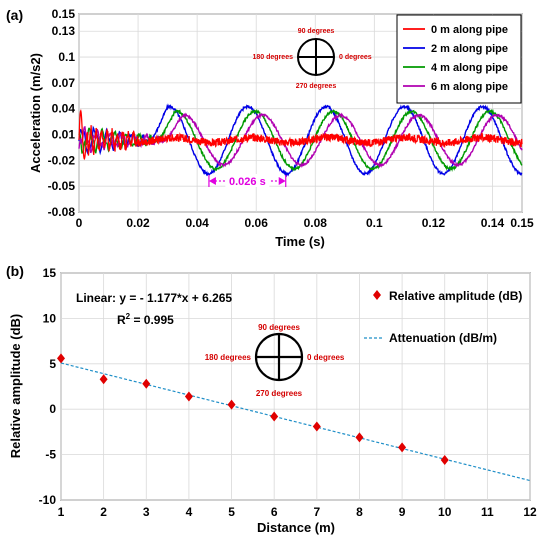 The height and width of the screenshot is (542, 550). What do you see at coordinates (154, 298) in the screenshot?
I see `fit-equation: Linear: y = - 1.177*x + 6.265` at bounding box center [154, 298].